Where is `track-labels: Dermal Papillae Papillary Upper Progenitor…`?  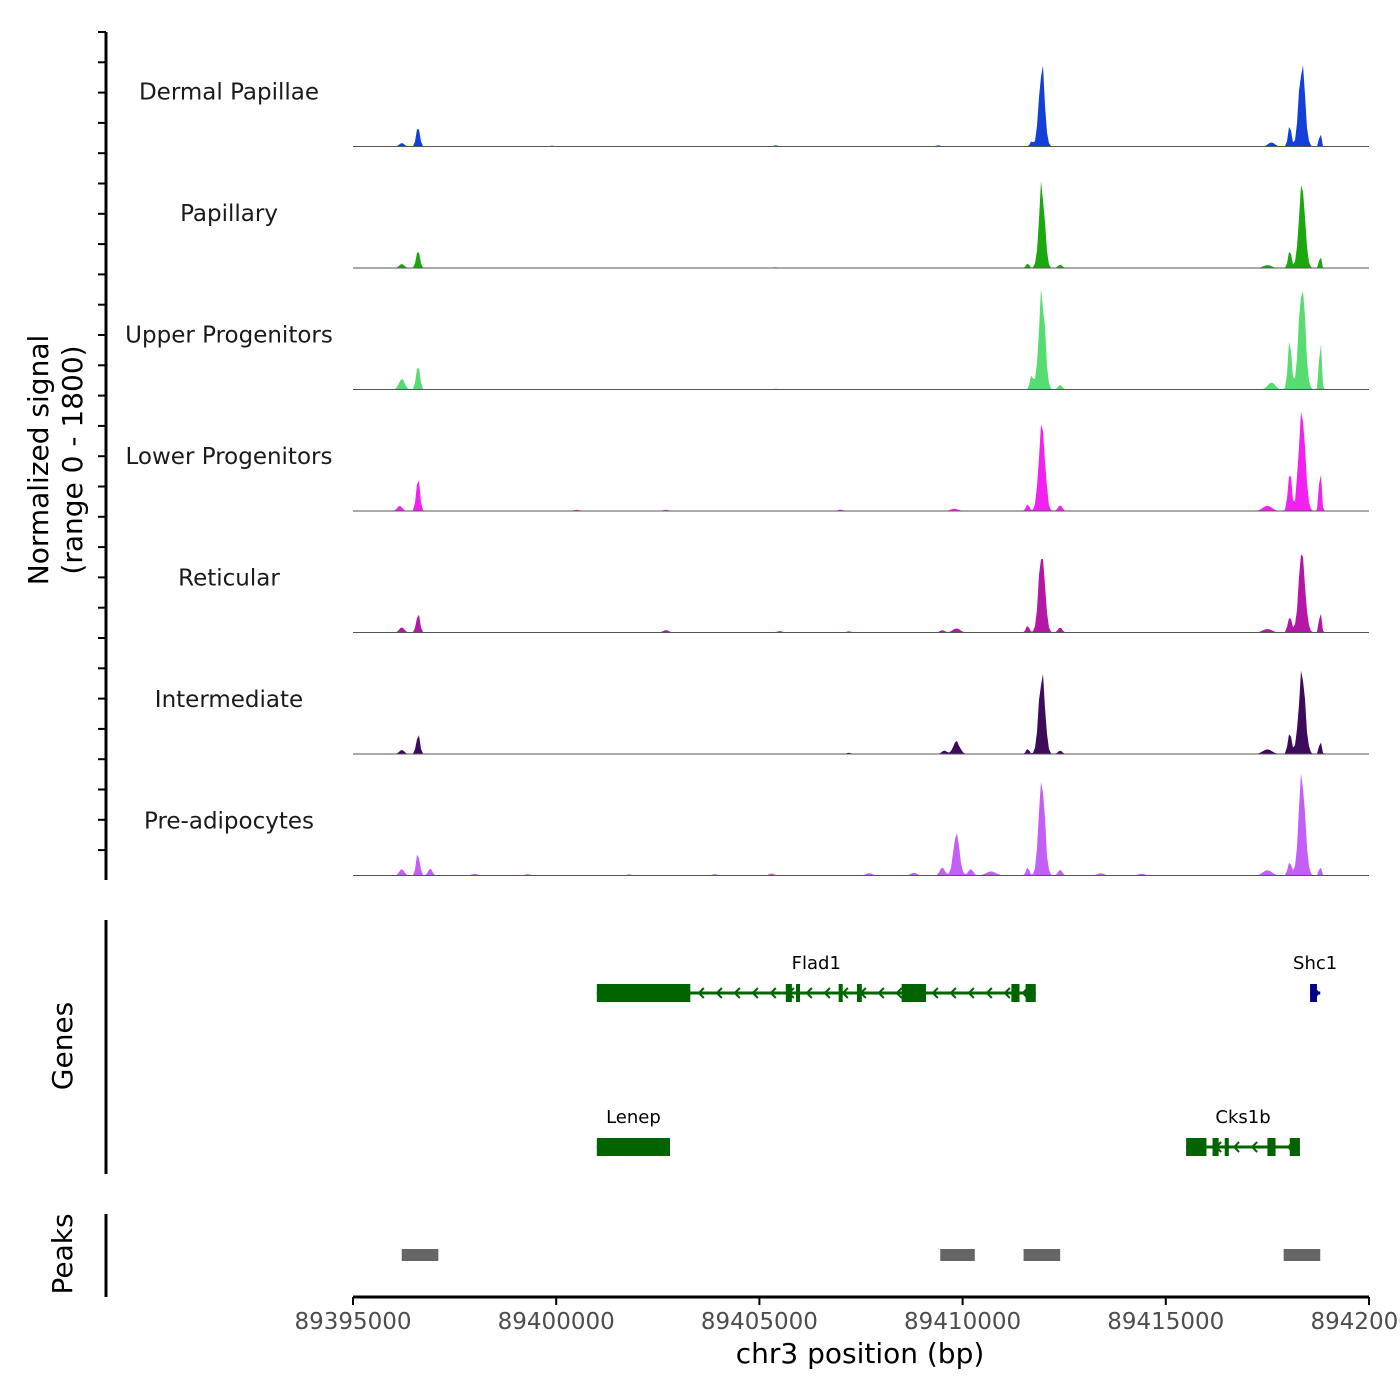 track-labels: Dermal Papillae Papillary Upper Progenitor… is located at coordinates (229, 457).